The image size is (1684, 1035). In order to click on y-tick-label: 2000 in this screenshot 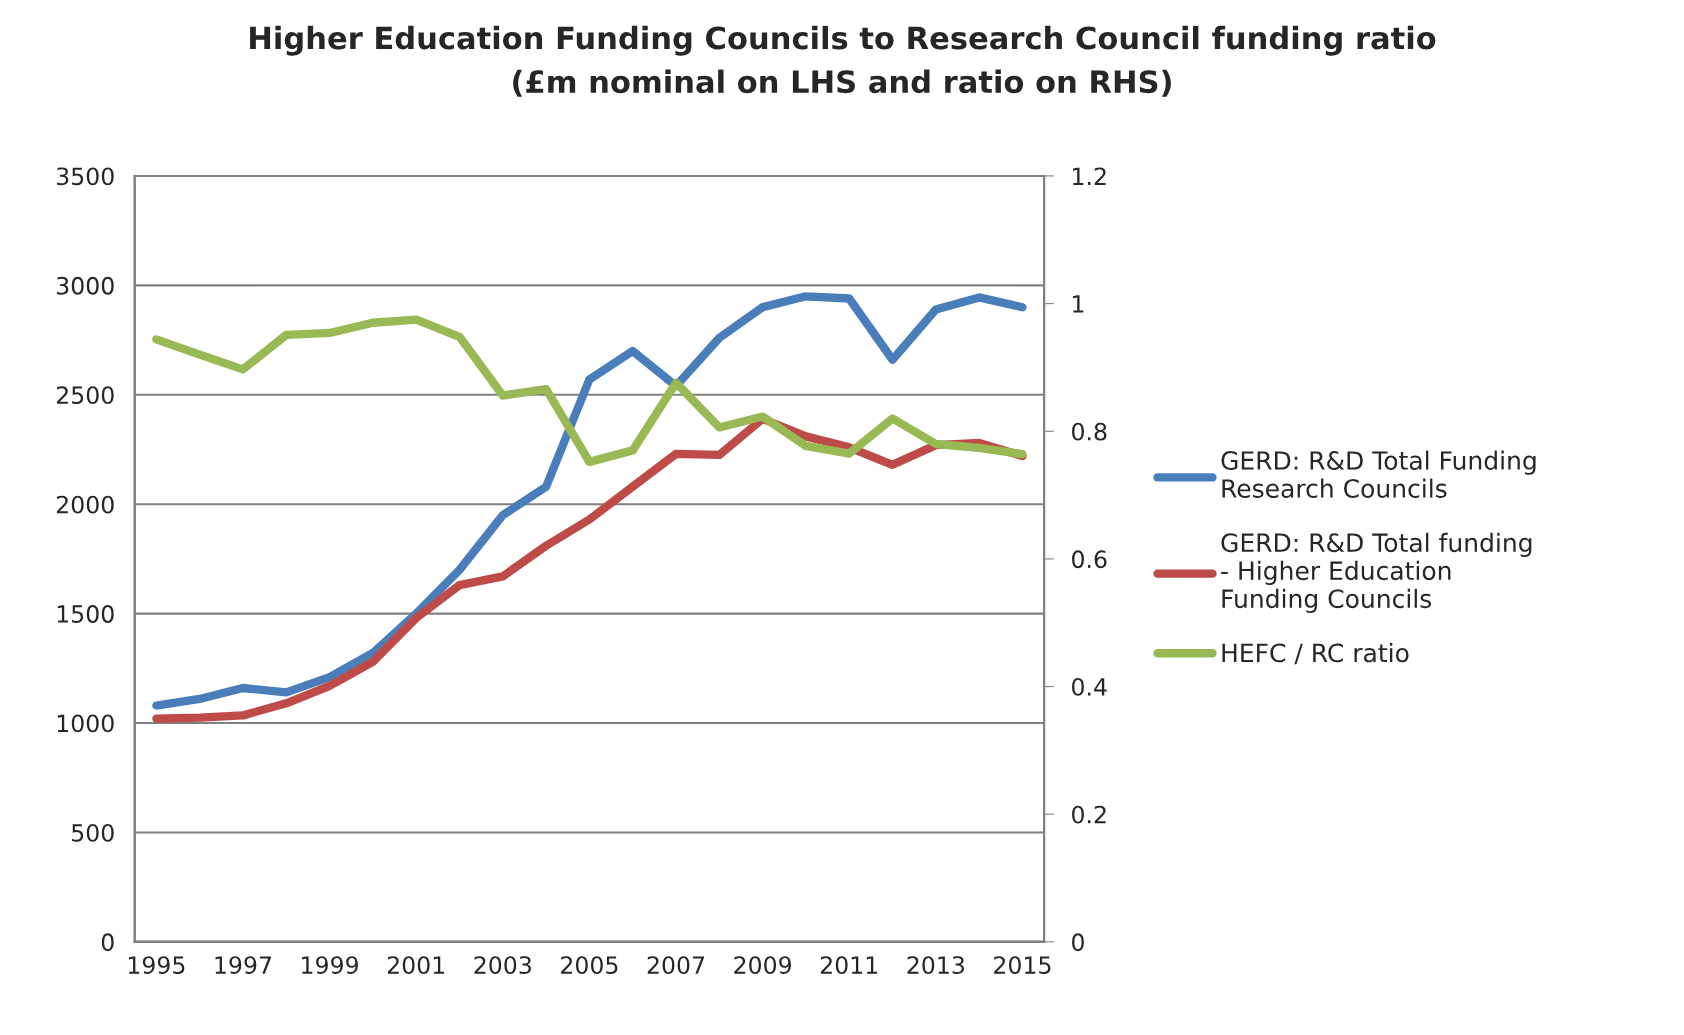, I will do `click(85, 504)`.